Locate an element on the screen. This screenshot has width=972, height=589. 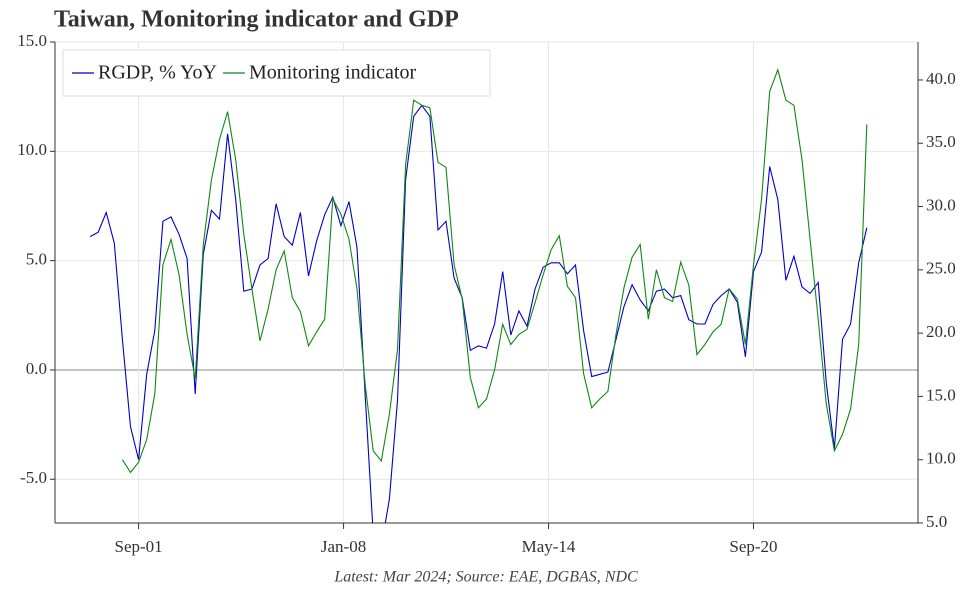
legend-label: RGDP, % YoY is located at coordinates (157, 73).